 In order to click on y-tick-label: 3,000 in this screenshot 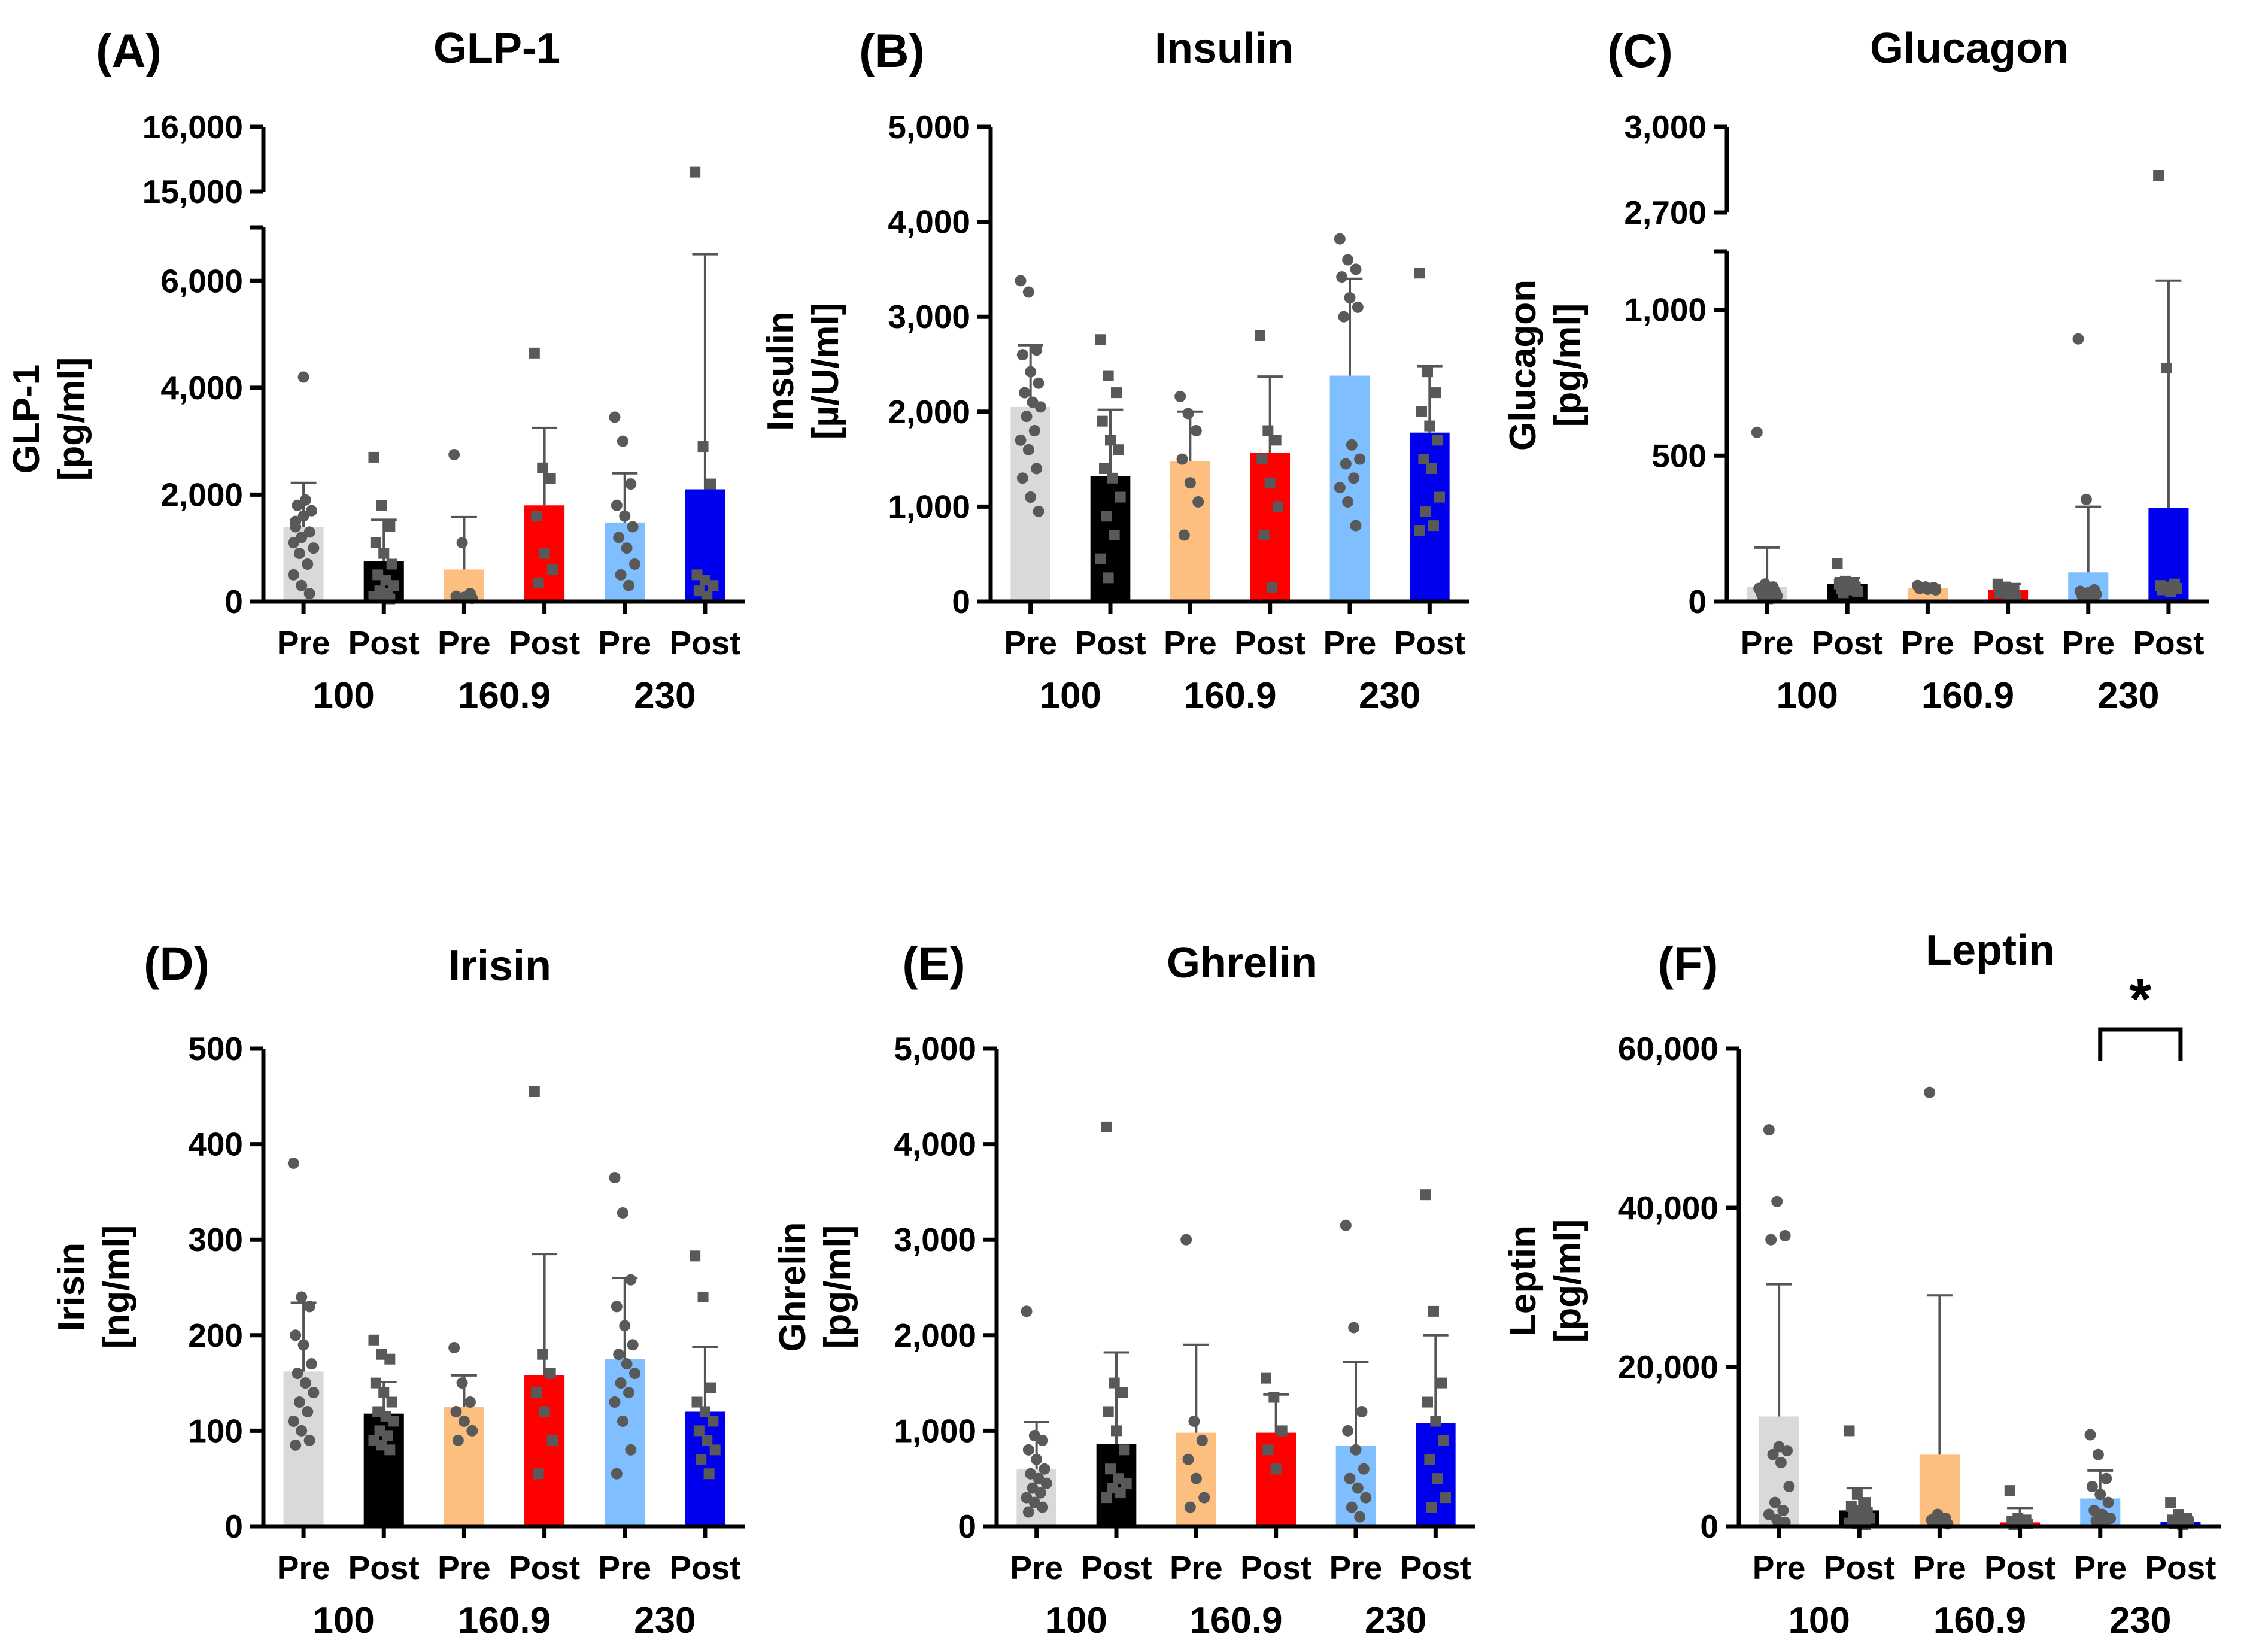, I will do `click(1665, 126)`.